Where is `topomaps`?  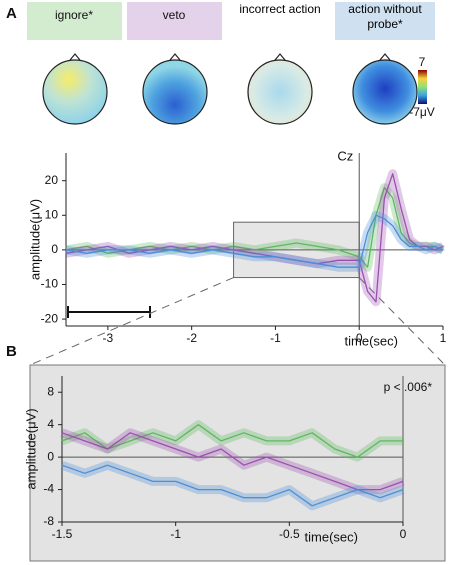
topomaps is located at coordinates (230, 89).